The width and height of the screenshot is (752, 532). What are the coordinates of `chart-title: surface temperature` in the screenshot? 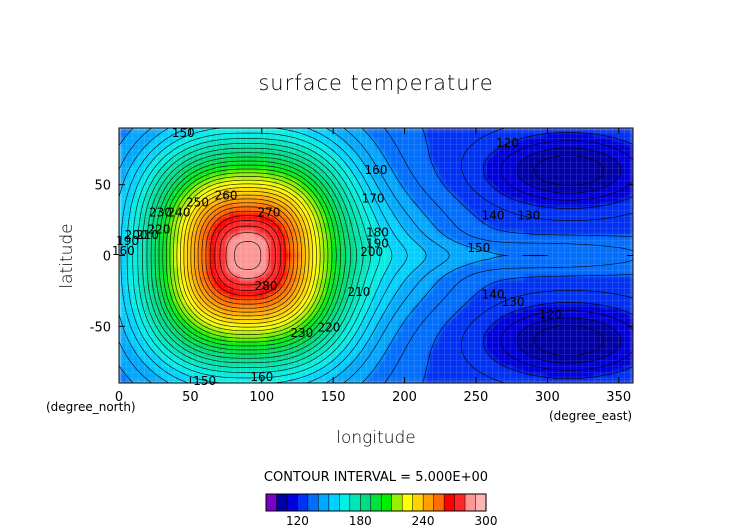 It's located at (375, 83).